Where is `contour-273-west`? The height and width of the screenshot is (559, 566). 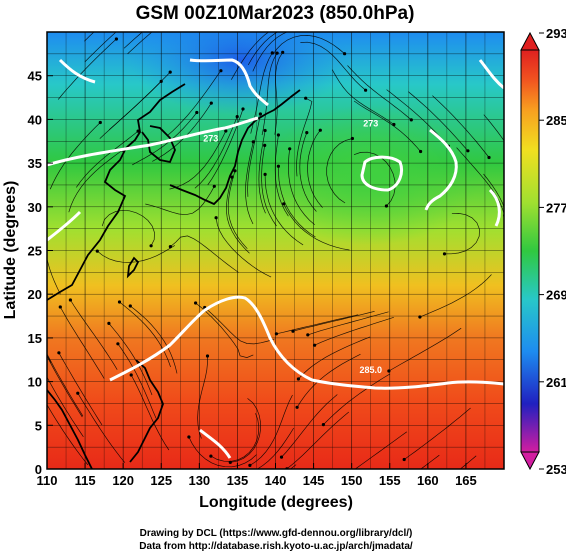
contour-273-west is located at coordinates (153, 141).